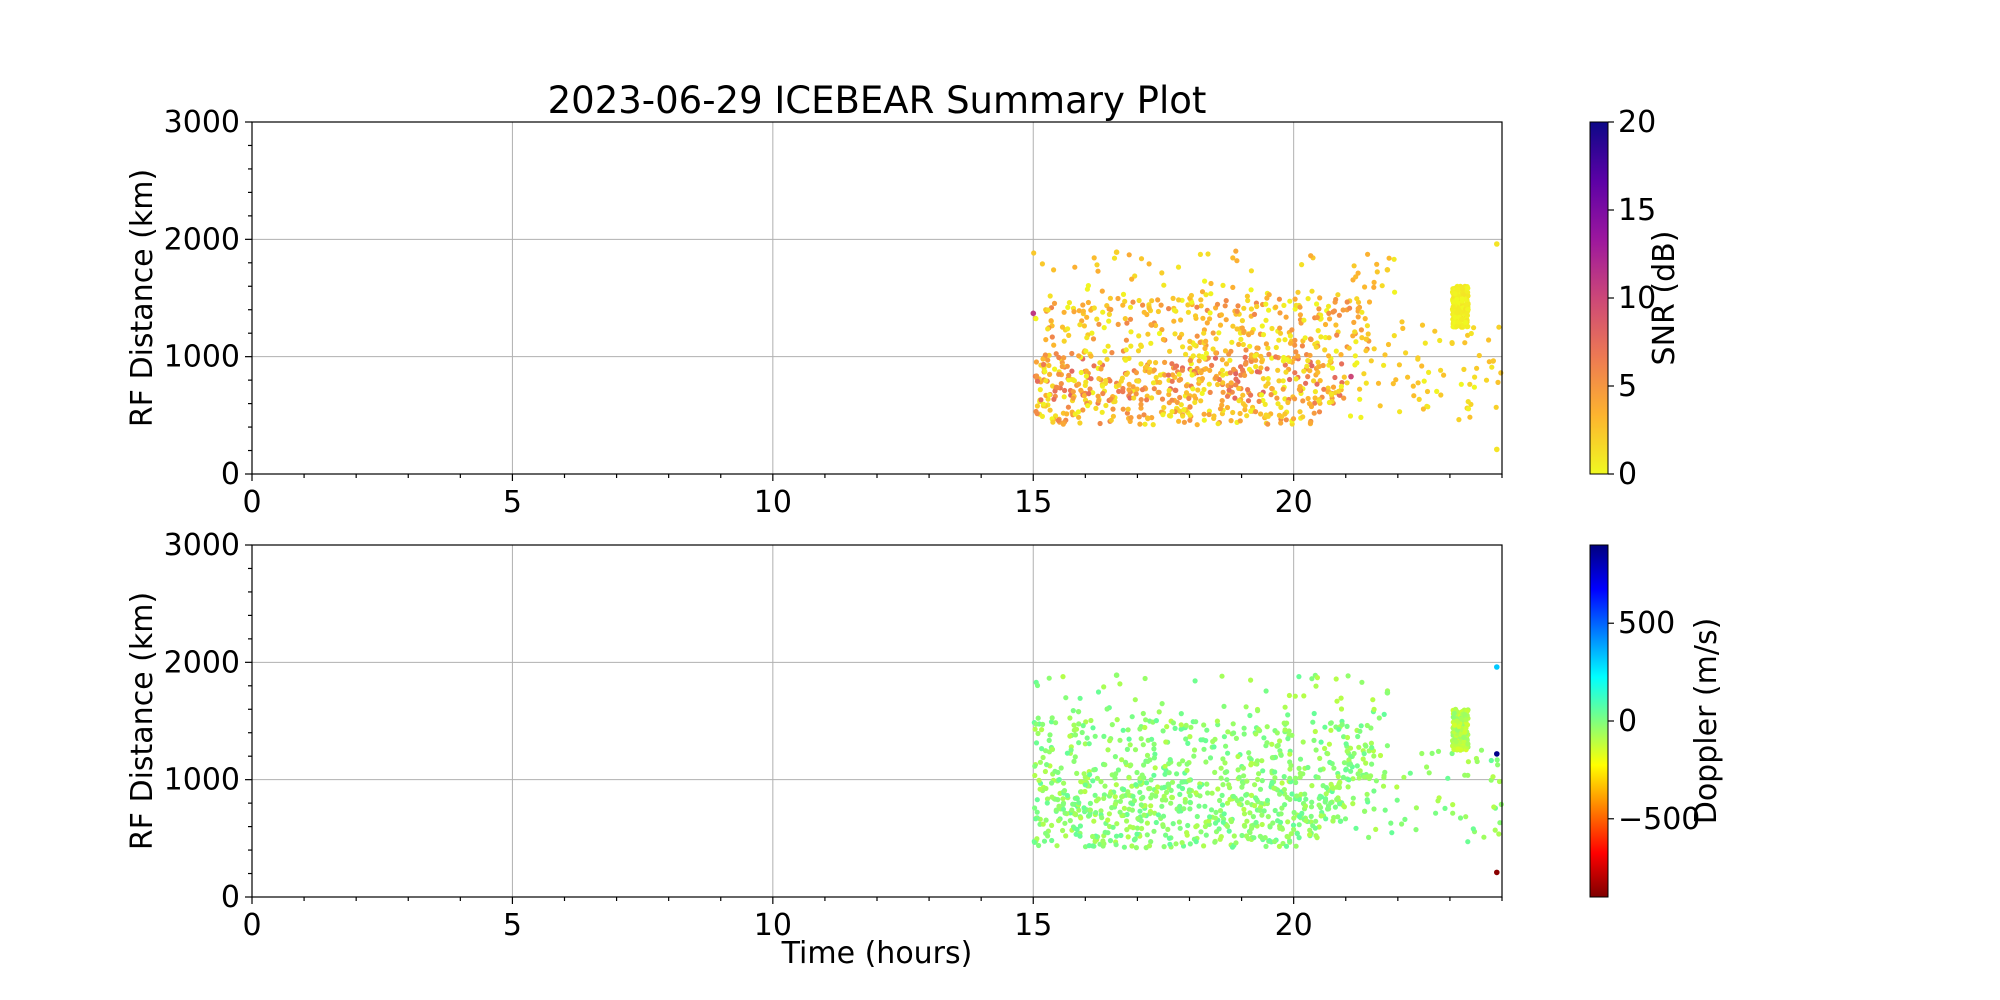  What do you see at coordinates (1646, 623) in the screenshot?
I see `colorbar-tick-label: 500` at bounding box center [1646, 623].